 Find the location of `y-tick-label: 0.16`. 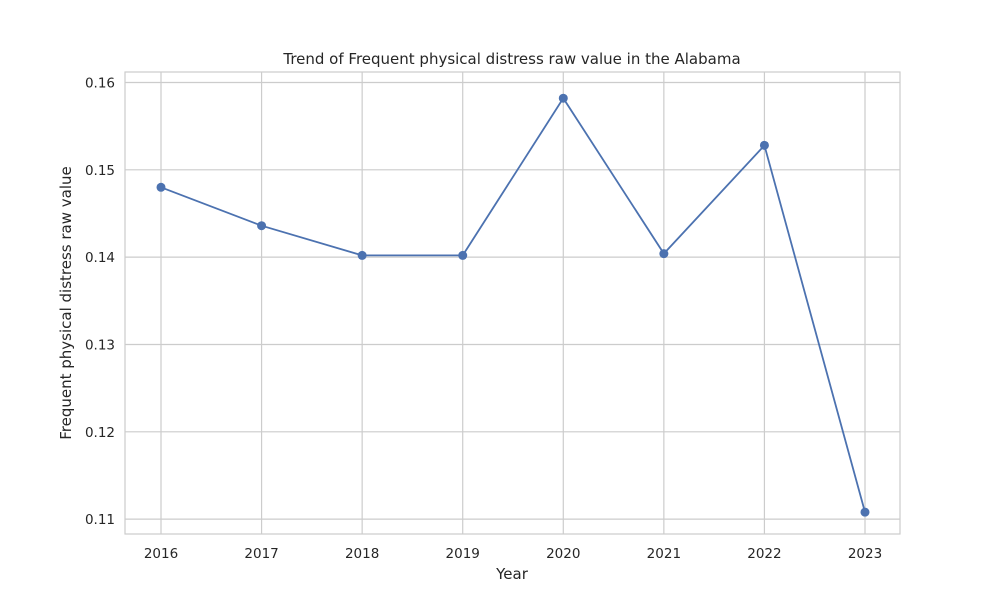

y-tick-label: 0.16 is located at coordinates (100, 83).